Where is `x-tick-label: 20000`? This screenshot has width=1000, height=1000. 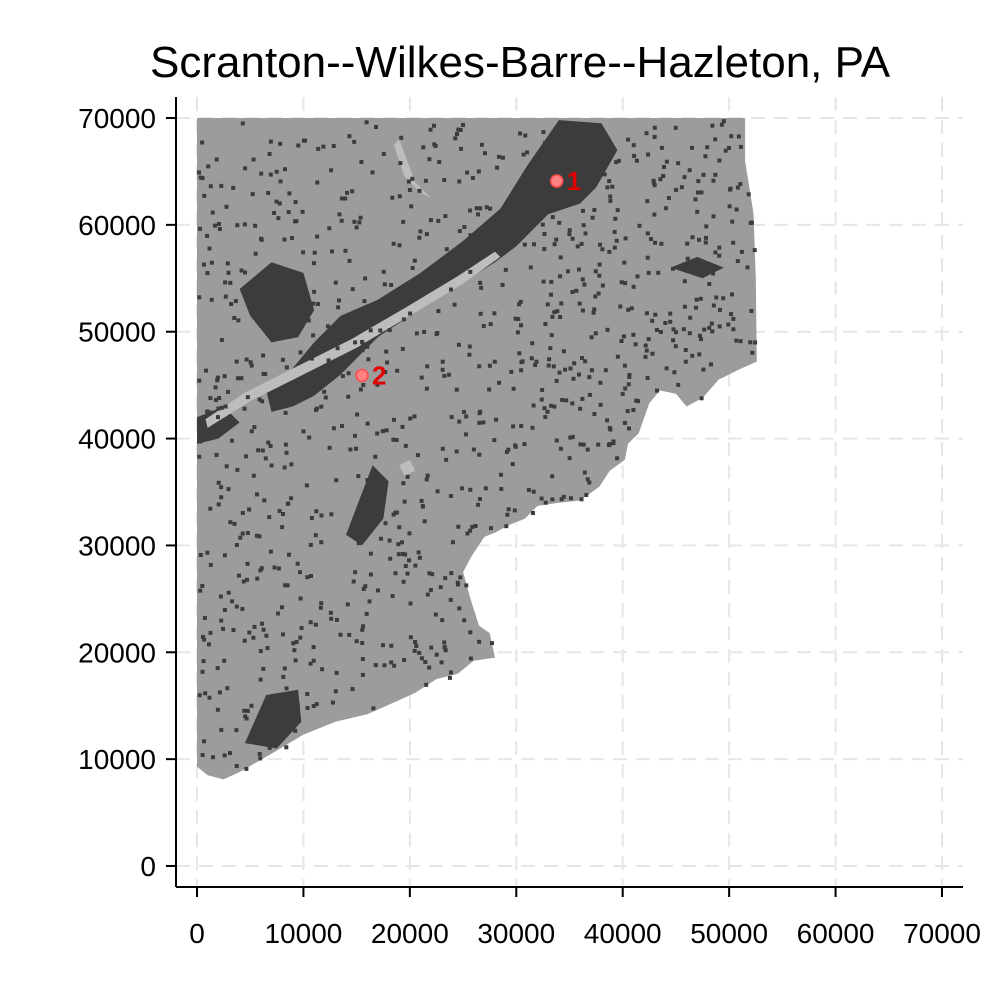
x-tick-label: 20000 is located at coordinates (410, 933).